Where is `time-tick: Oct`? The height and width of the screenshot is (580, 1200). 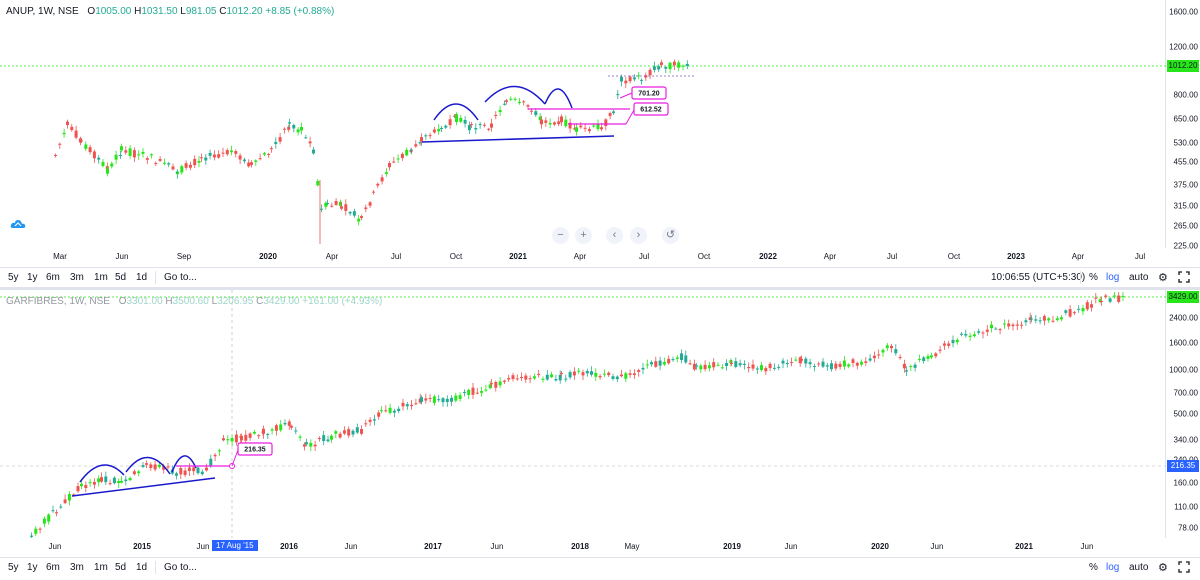 time-tick: Oct is located at coordinates (456, 256).